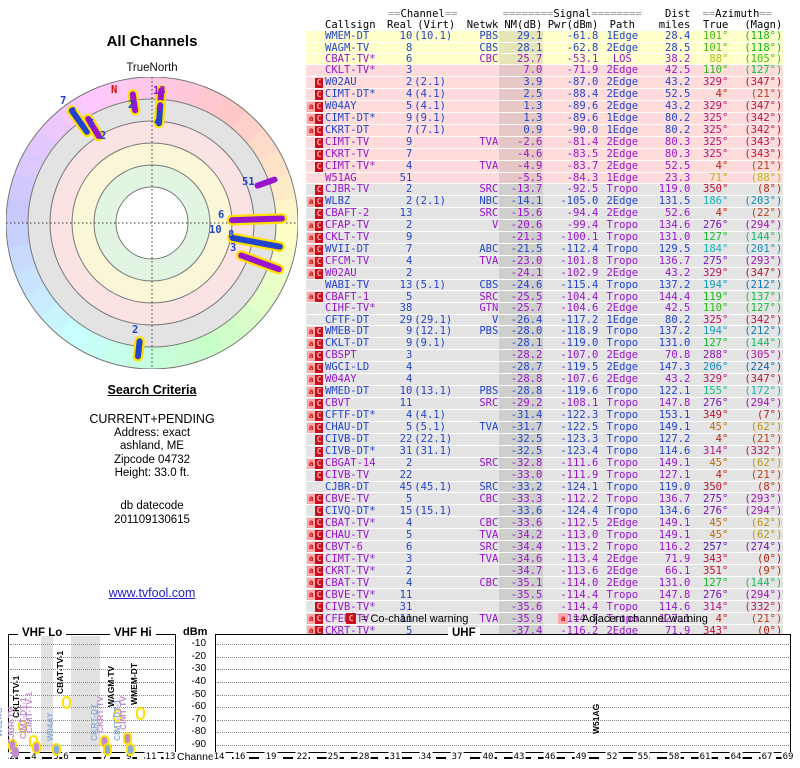 This screenshot has height=768, width=800. I want to click on true-azimuth-cell: 101°, so click(710, 37).